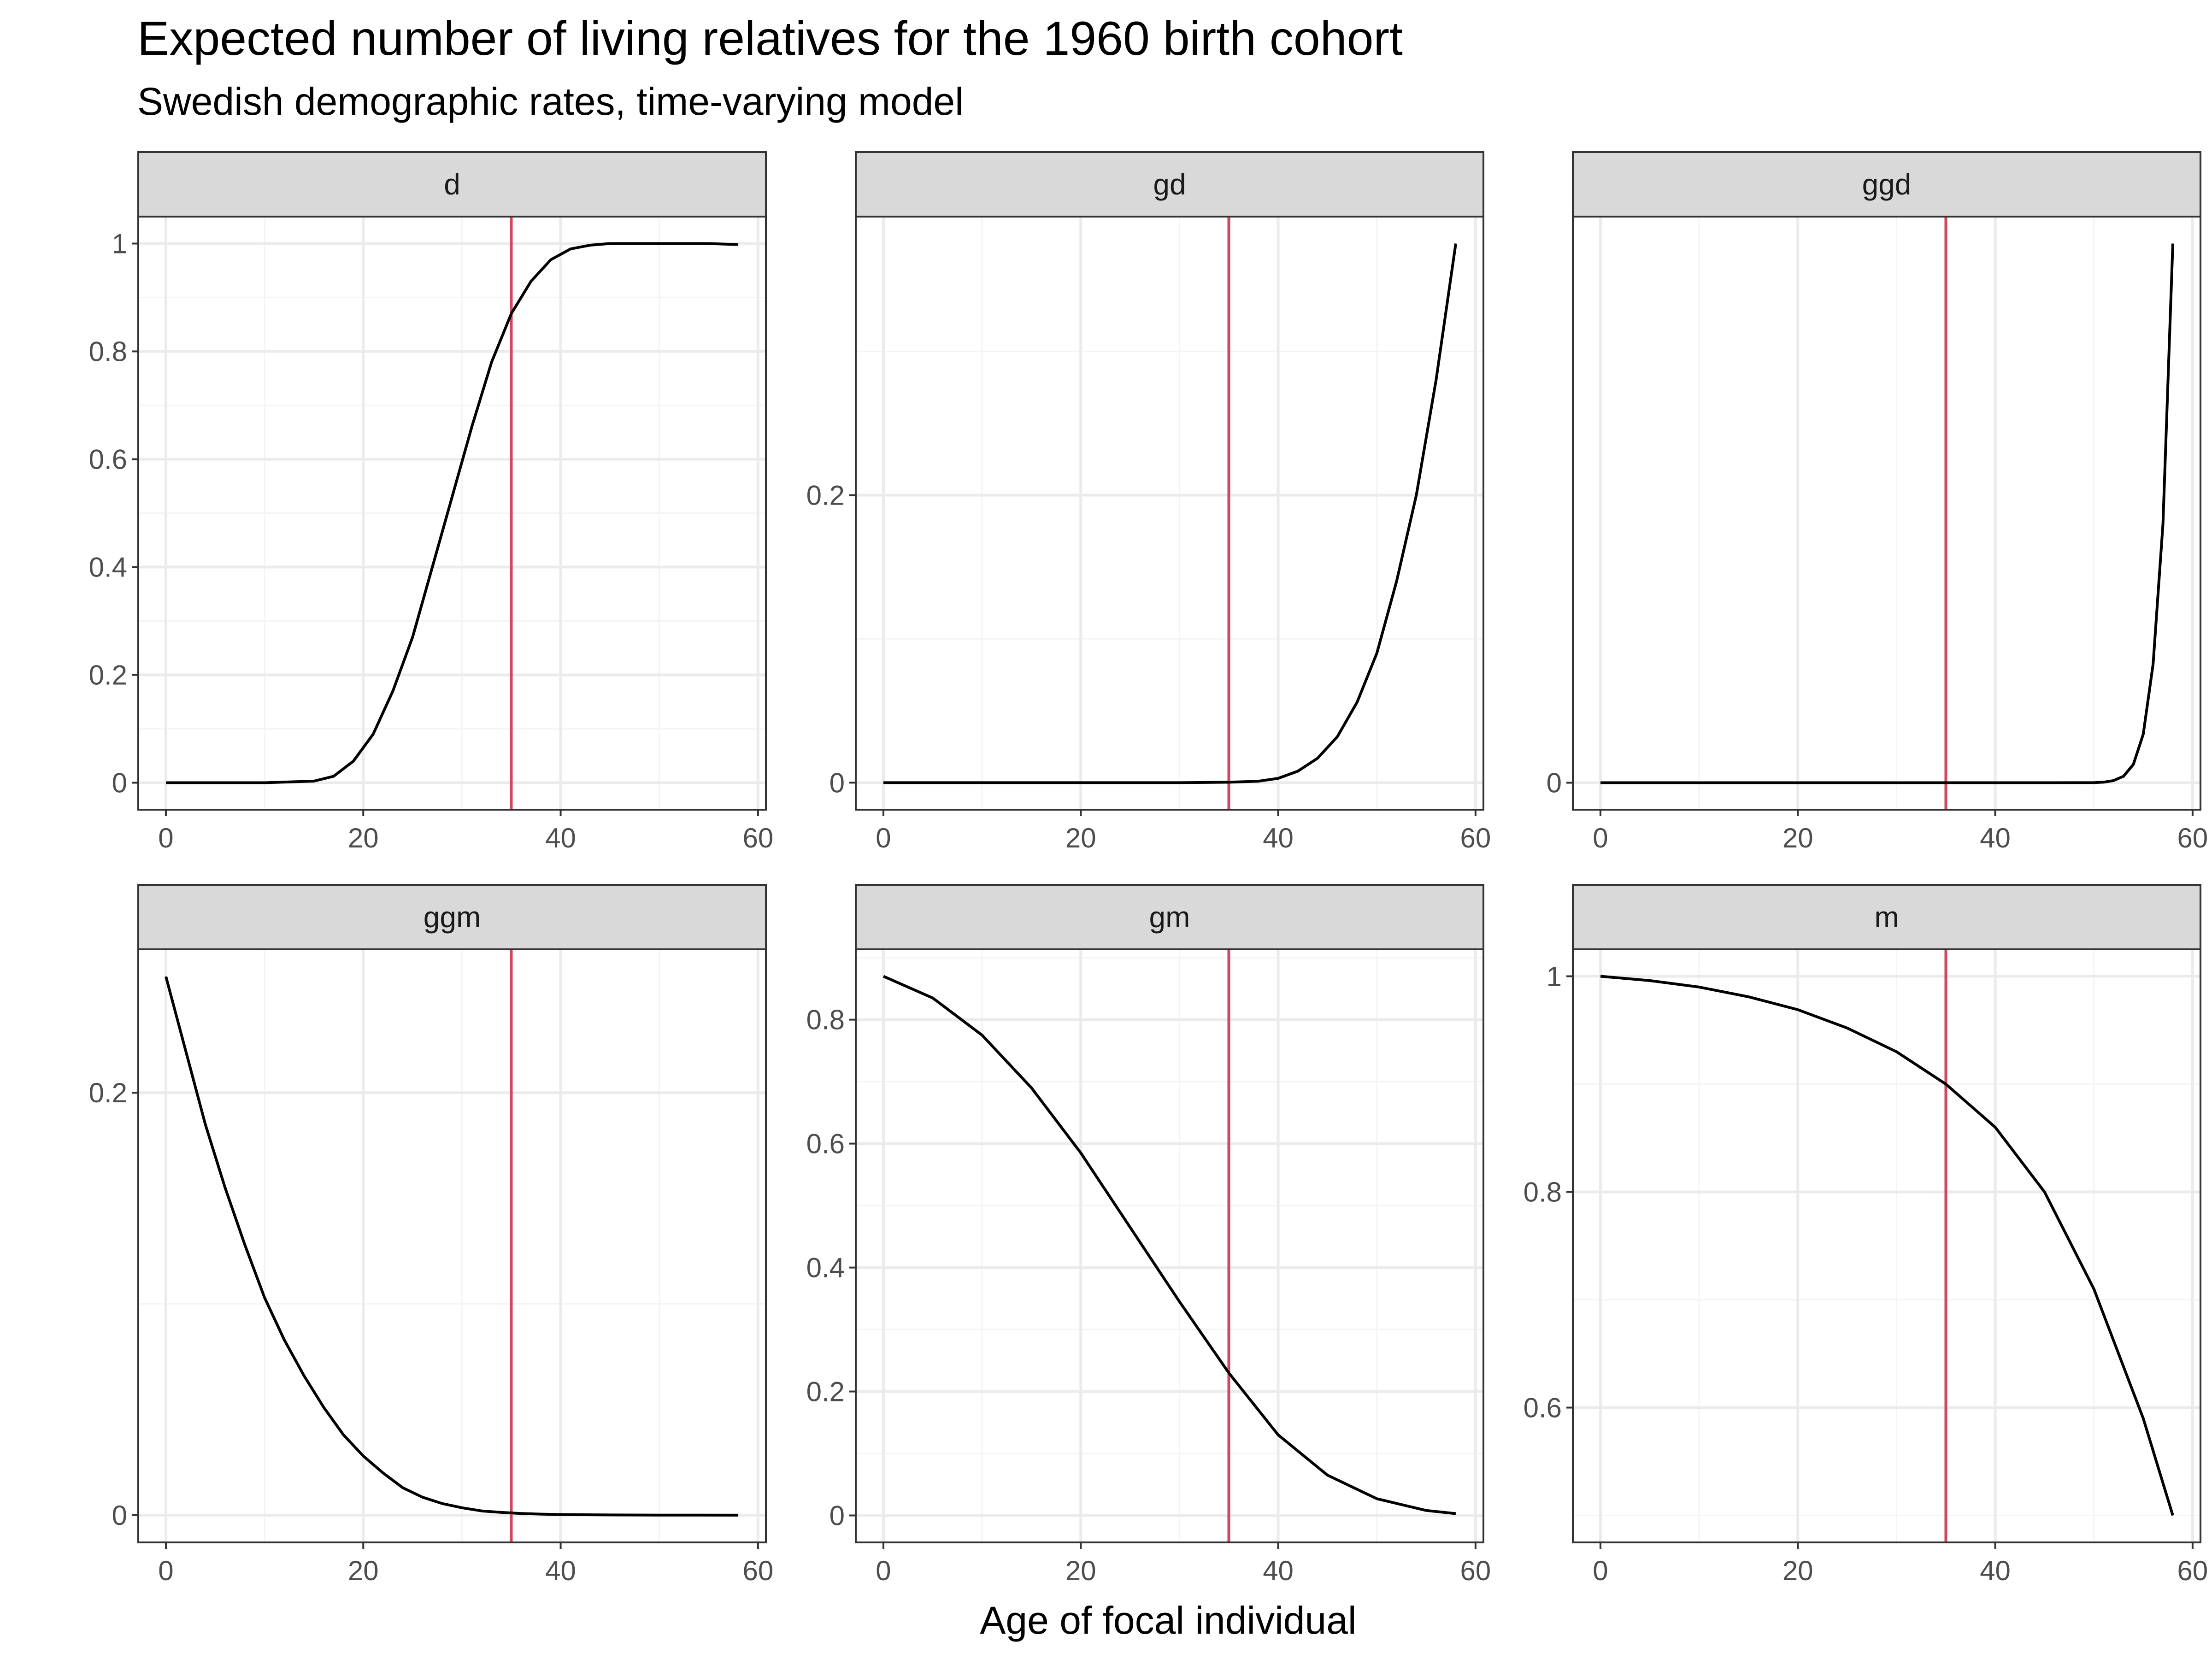 The width and height of the screenshot is (2212, 1659). I want to click on series-line-gm, so click(1169, 1245).